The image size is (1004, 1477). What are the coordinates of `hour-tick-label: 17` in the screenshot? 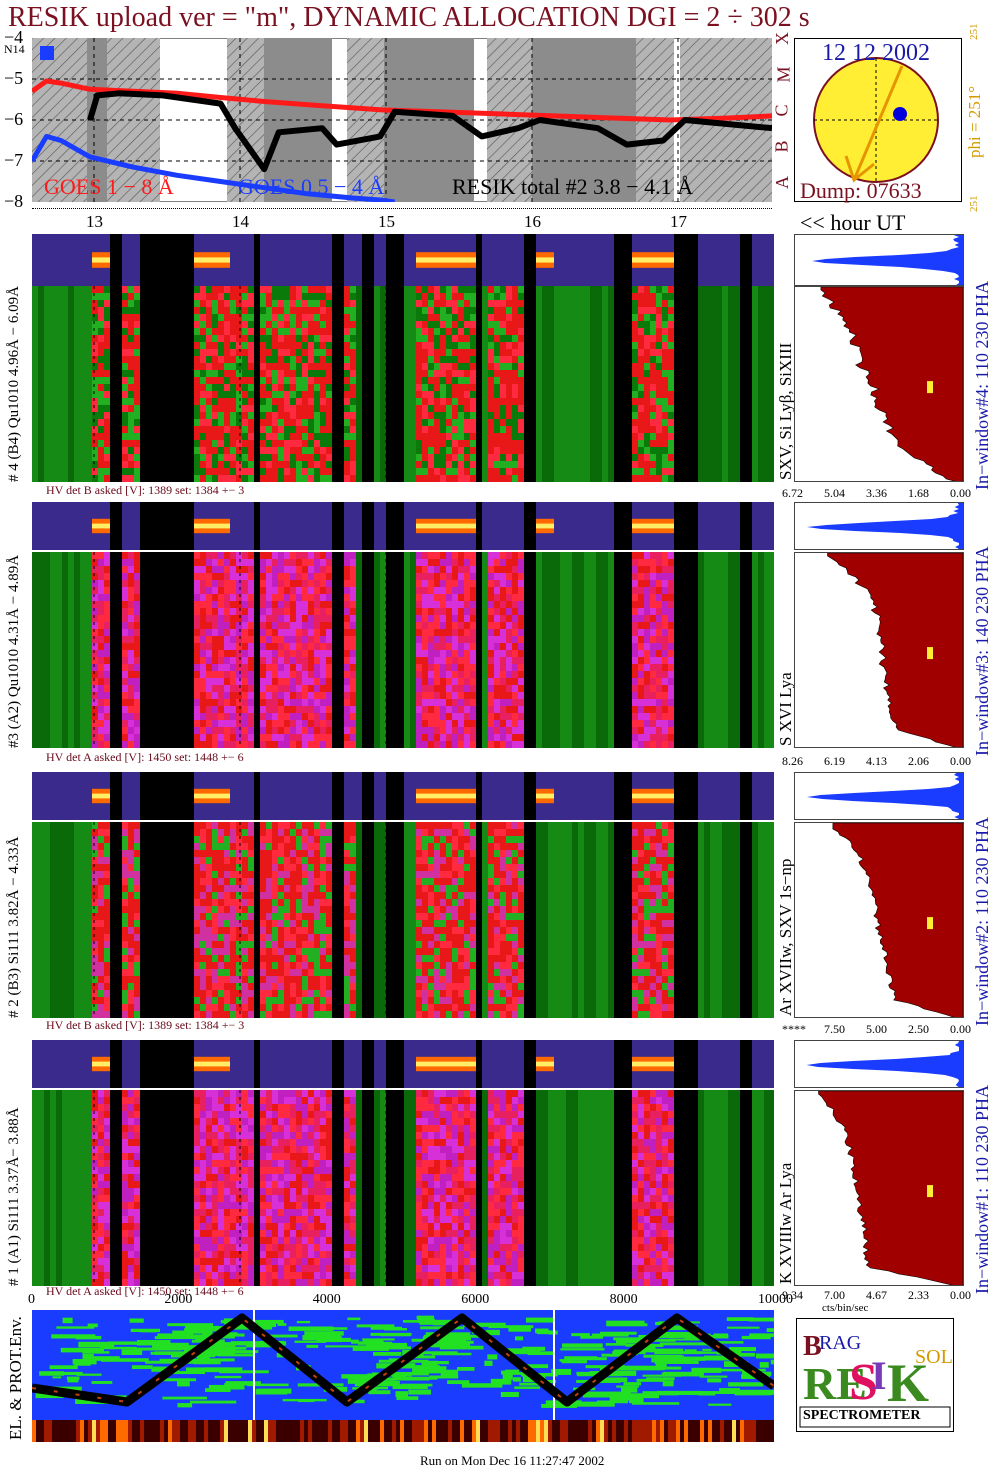 It's located at (678, 221).